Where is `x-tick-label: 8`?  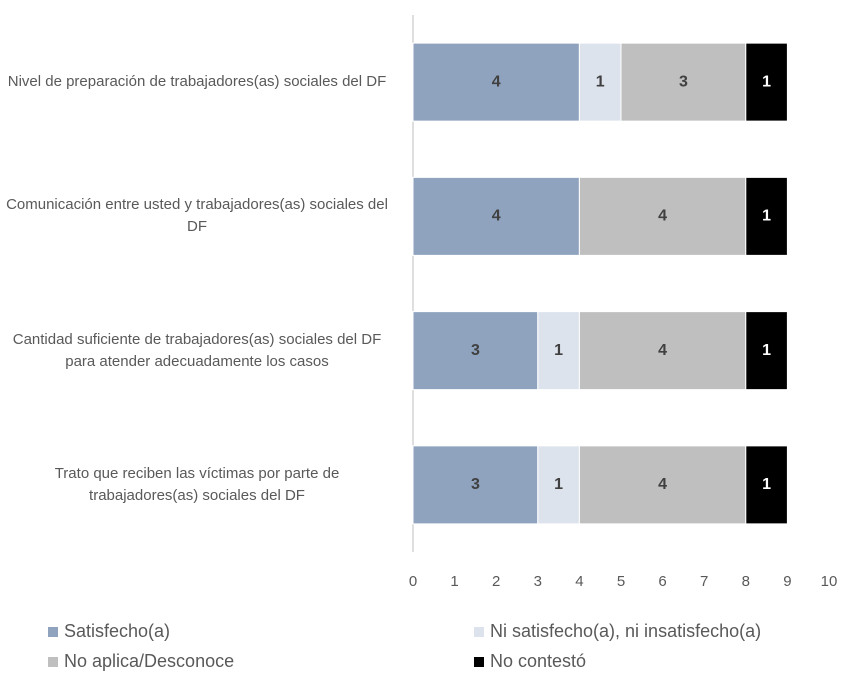
x-tick-label: 8 is located at coordinates (746, 581).